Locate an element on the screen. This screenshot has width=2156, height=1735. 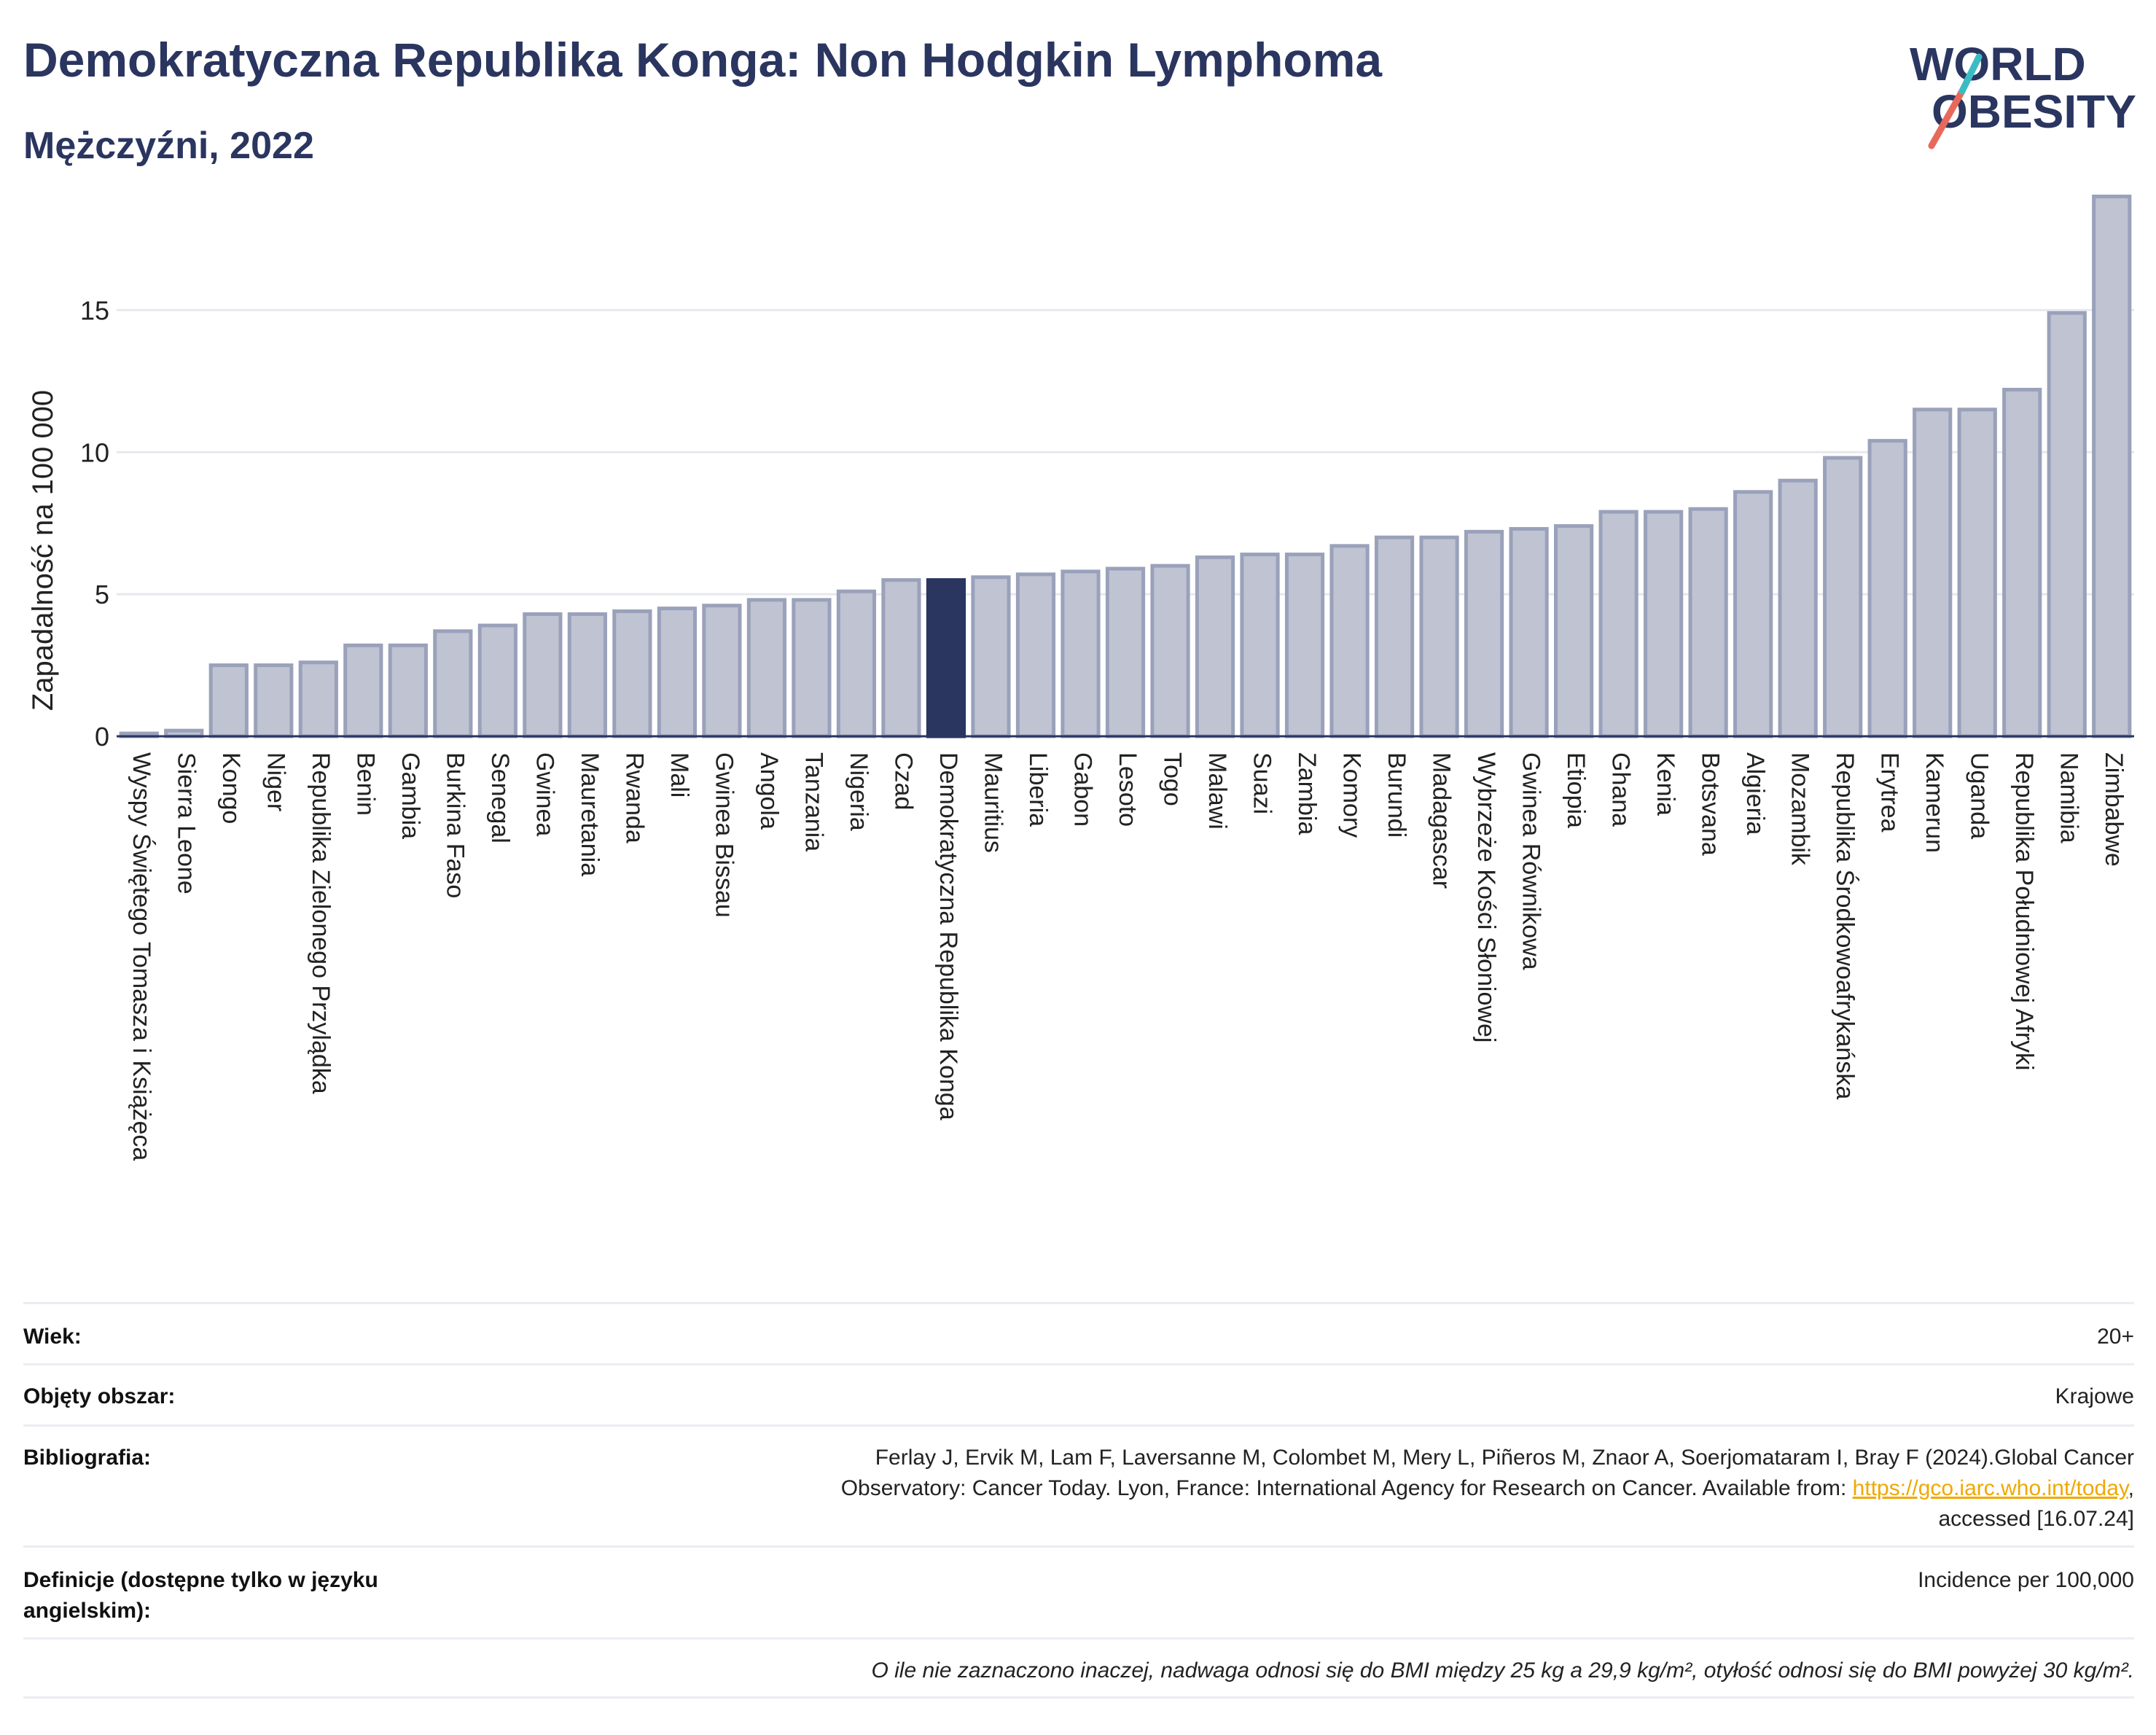
x-tick-label: Ghana is located at coordinates (1621, 789).